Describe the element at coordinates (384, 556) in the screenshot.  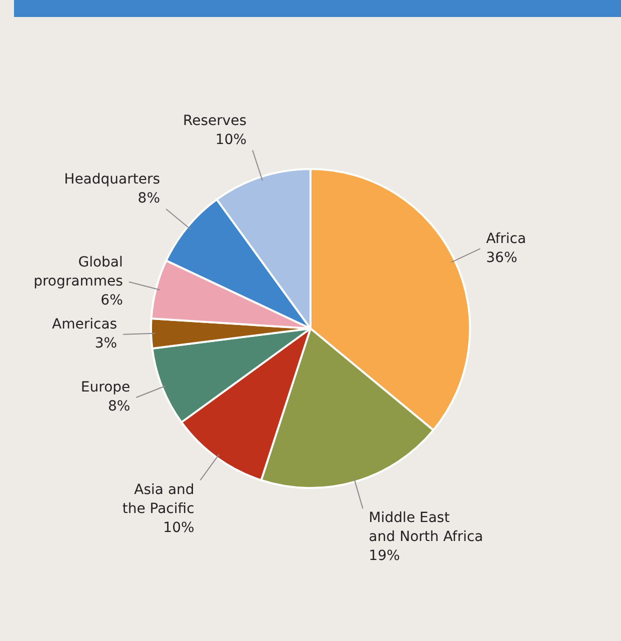
I see `data-label: 19%` at that location.